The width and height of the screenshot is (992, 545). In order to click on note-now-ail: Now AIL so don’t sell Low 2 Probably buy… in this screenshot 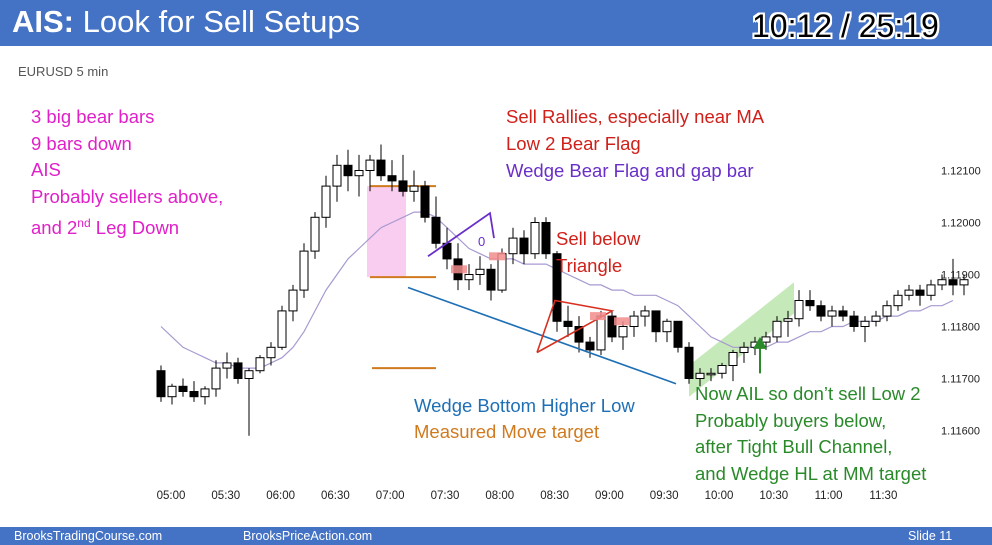, I will do `click(810, 434)`.